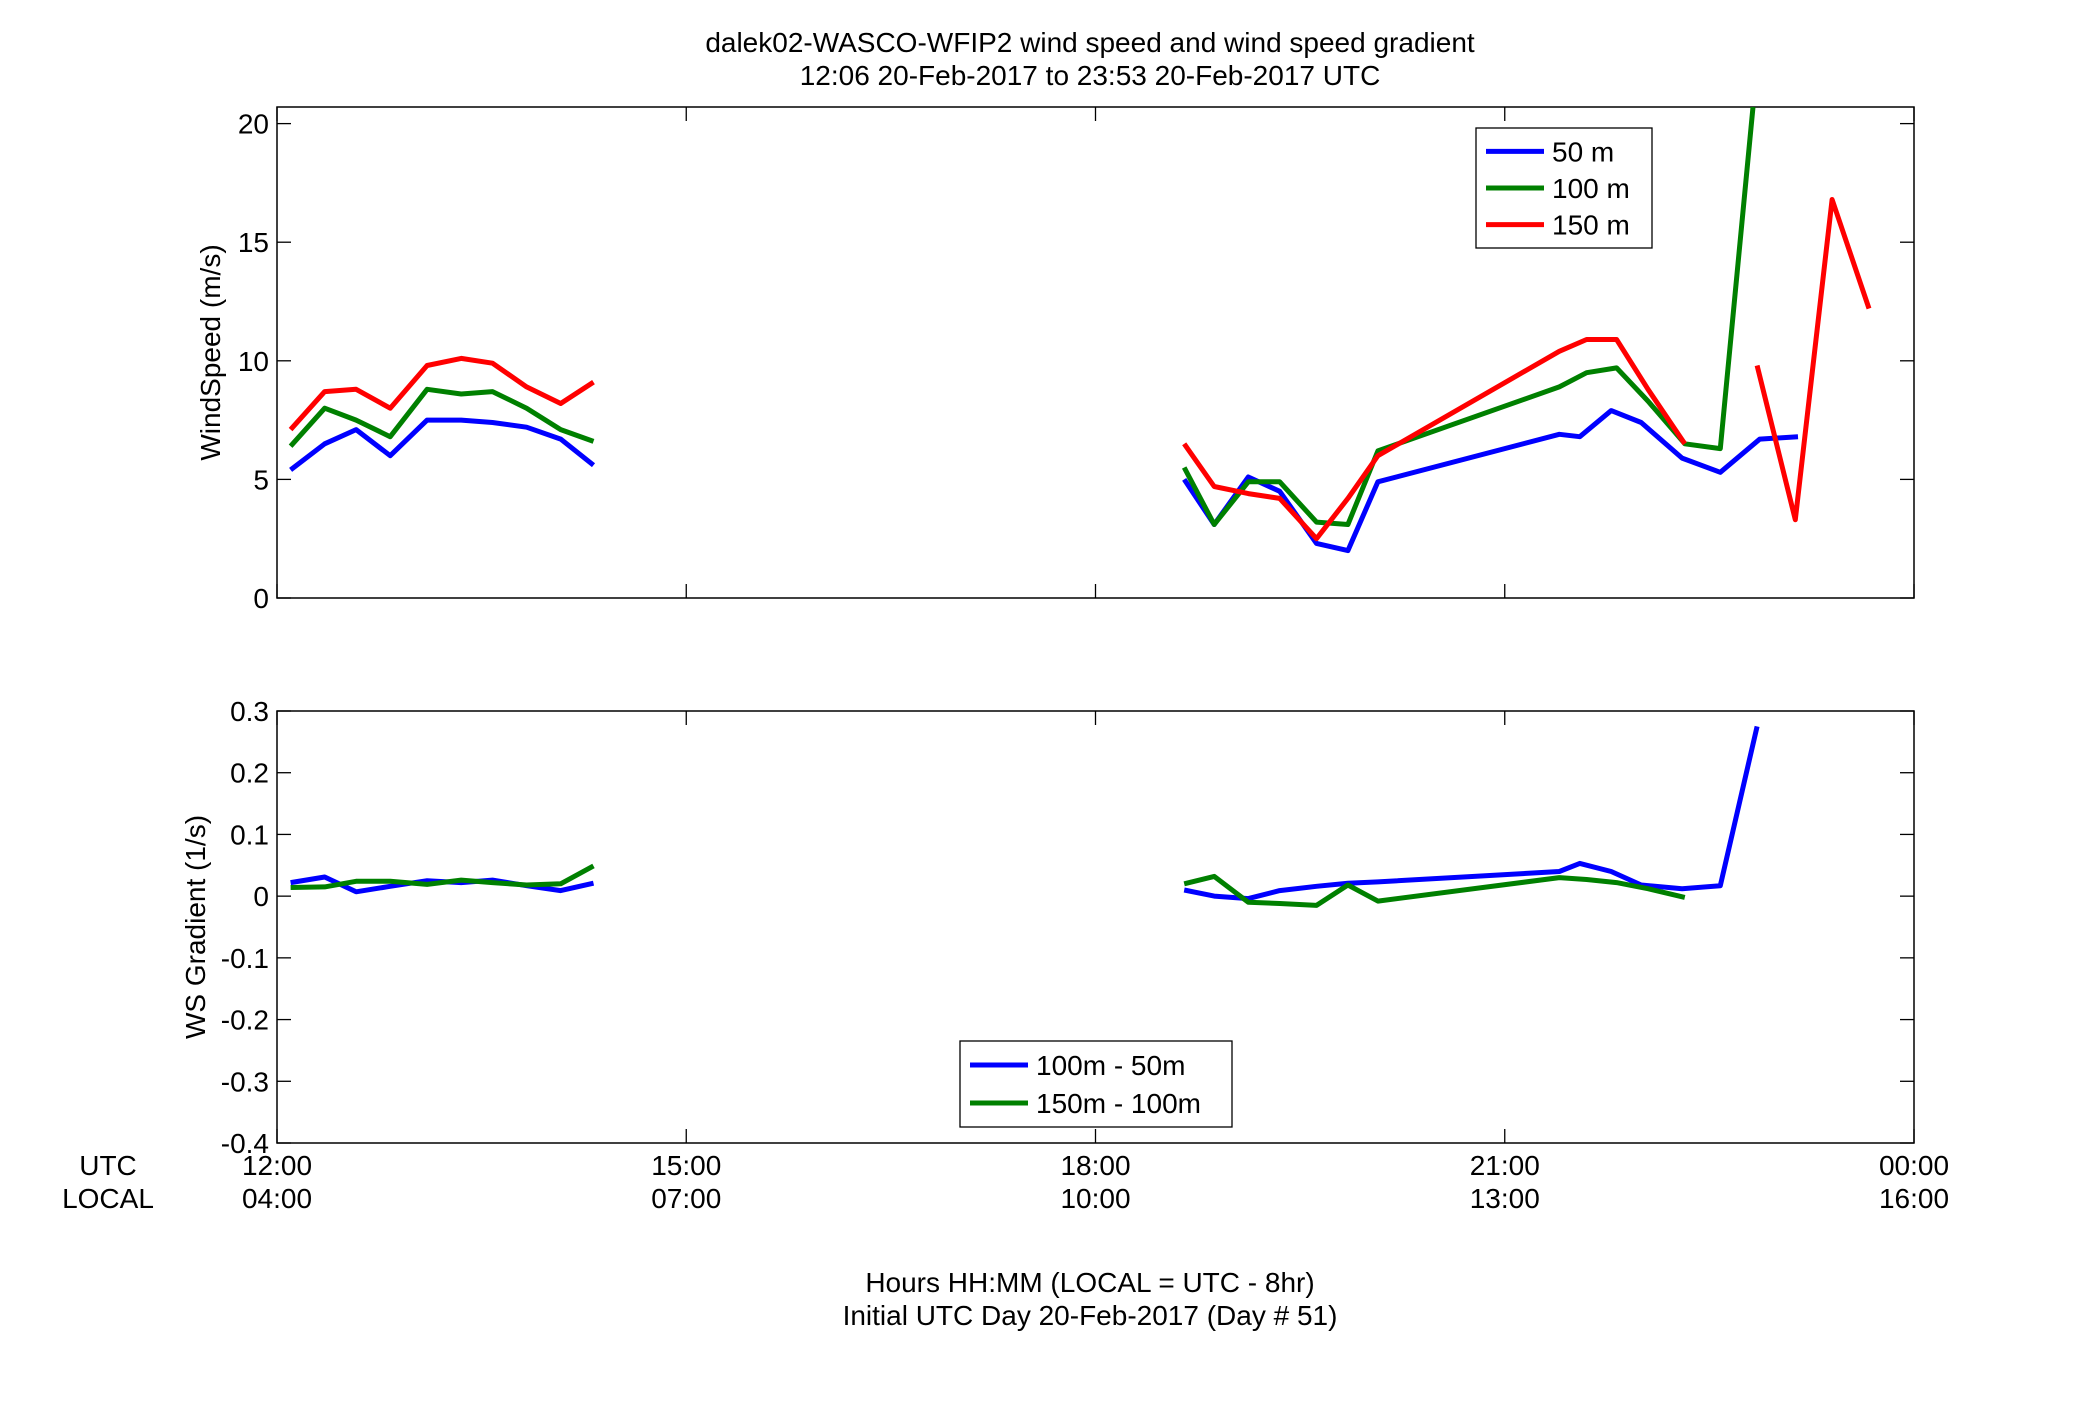 This screenshot has height=1425, width=2098. What do you see at coordinates (1095, 1165) in the screenshot?
I see `utc-tick-label: 18:00` at bounding box center [1095, 1165].